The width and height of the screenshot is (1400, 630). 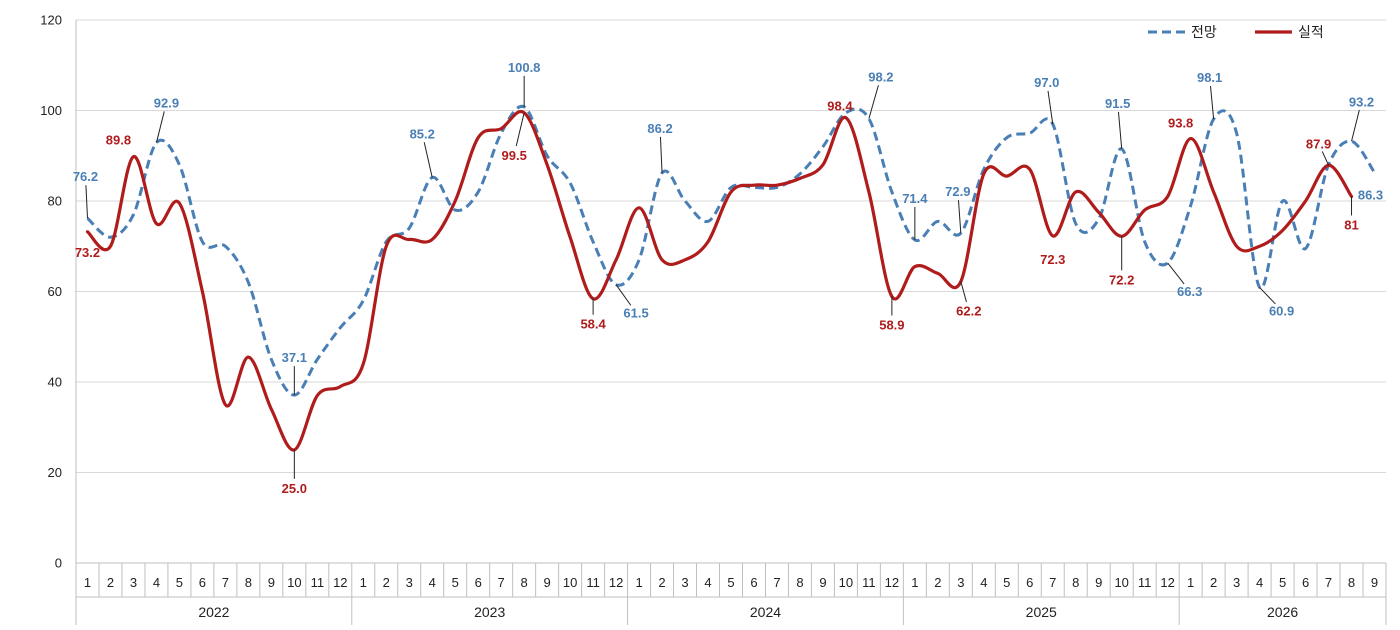 What do you see at coordinates (294, 357) in the screenshot?
I see `data-label: 37.1` at bounding box center [294, 357].